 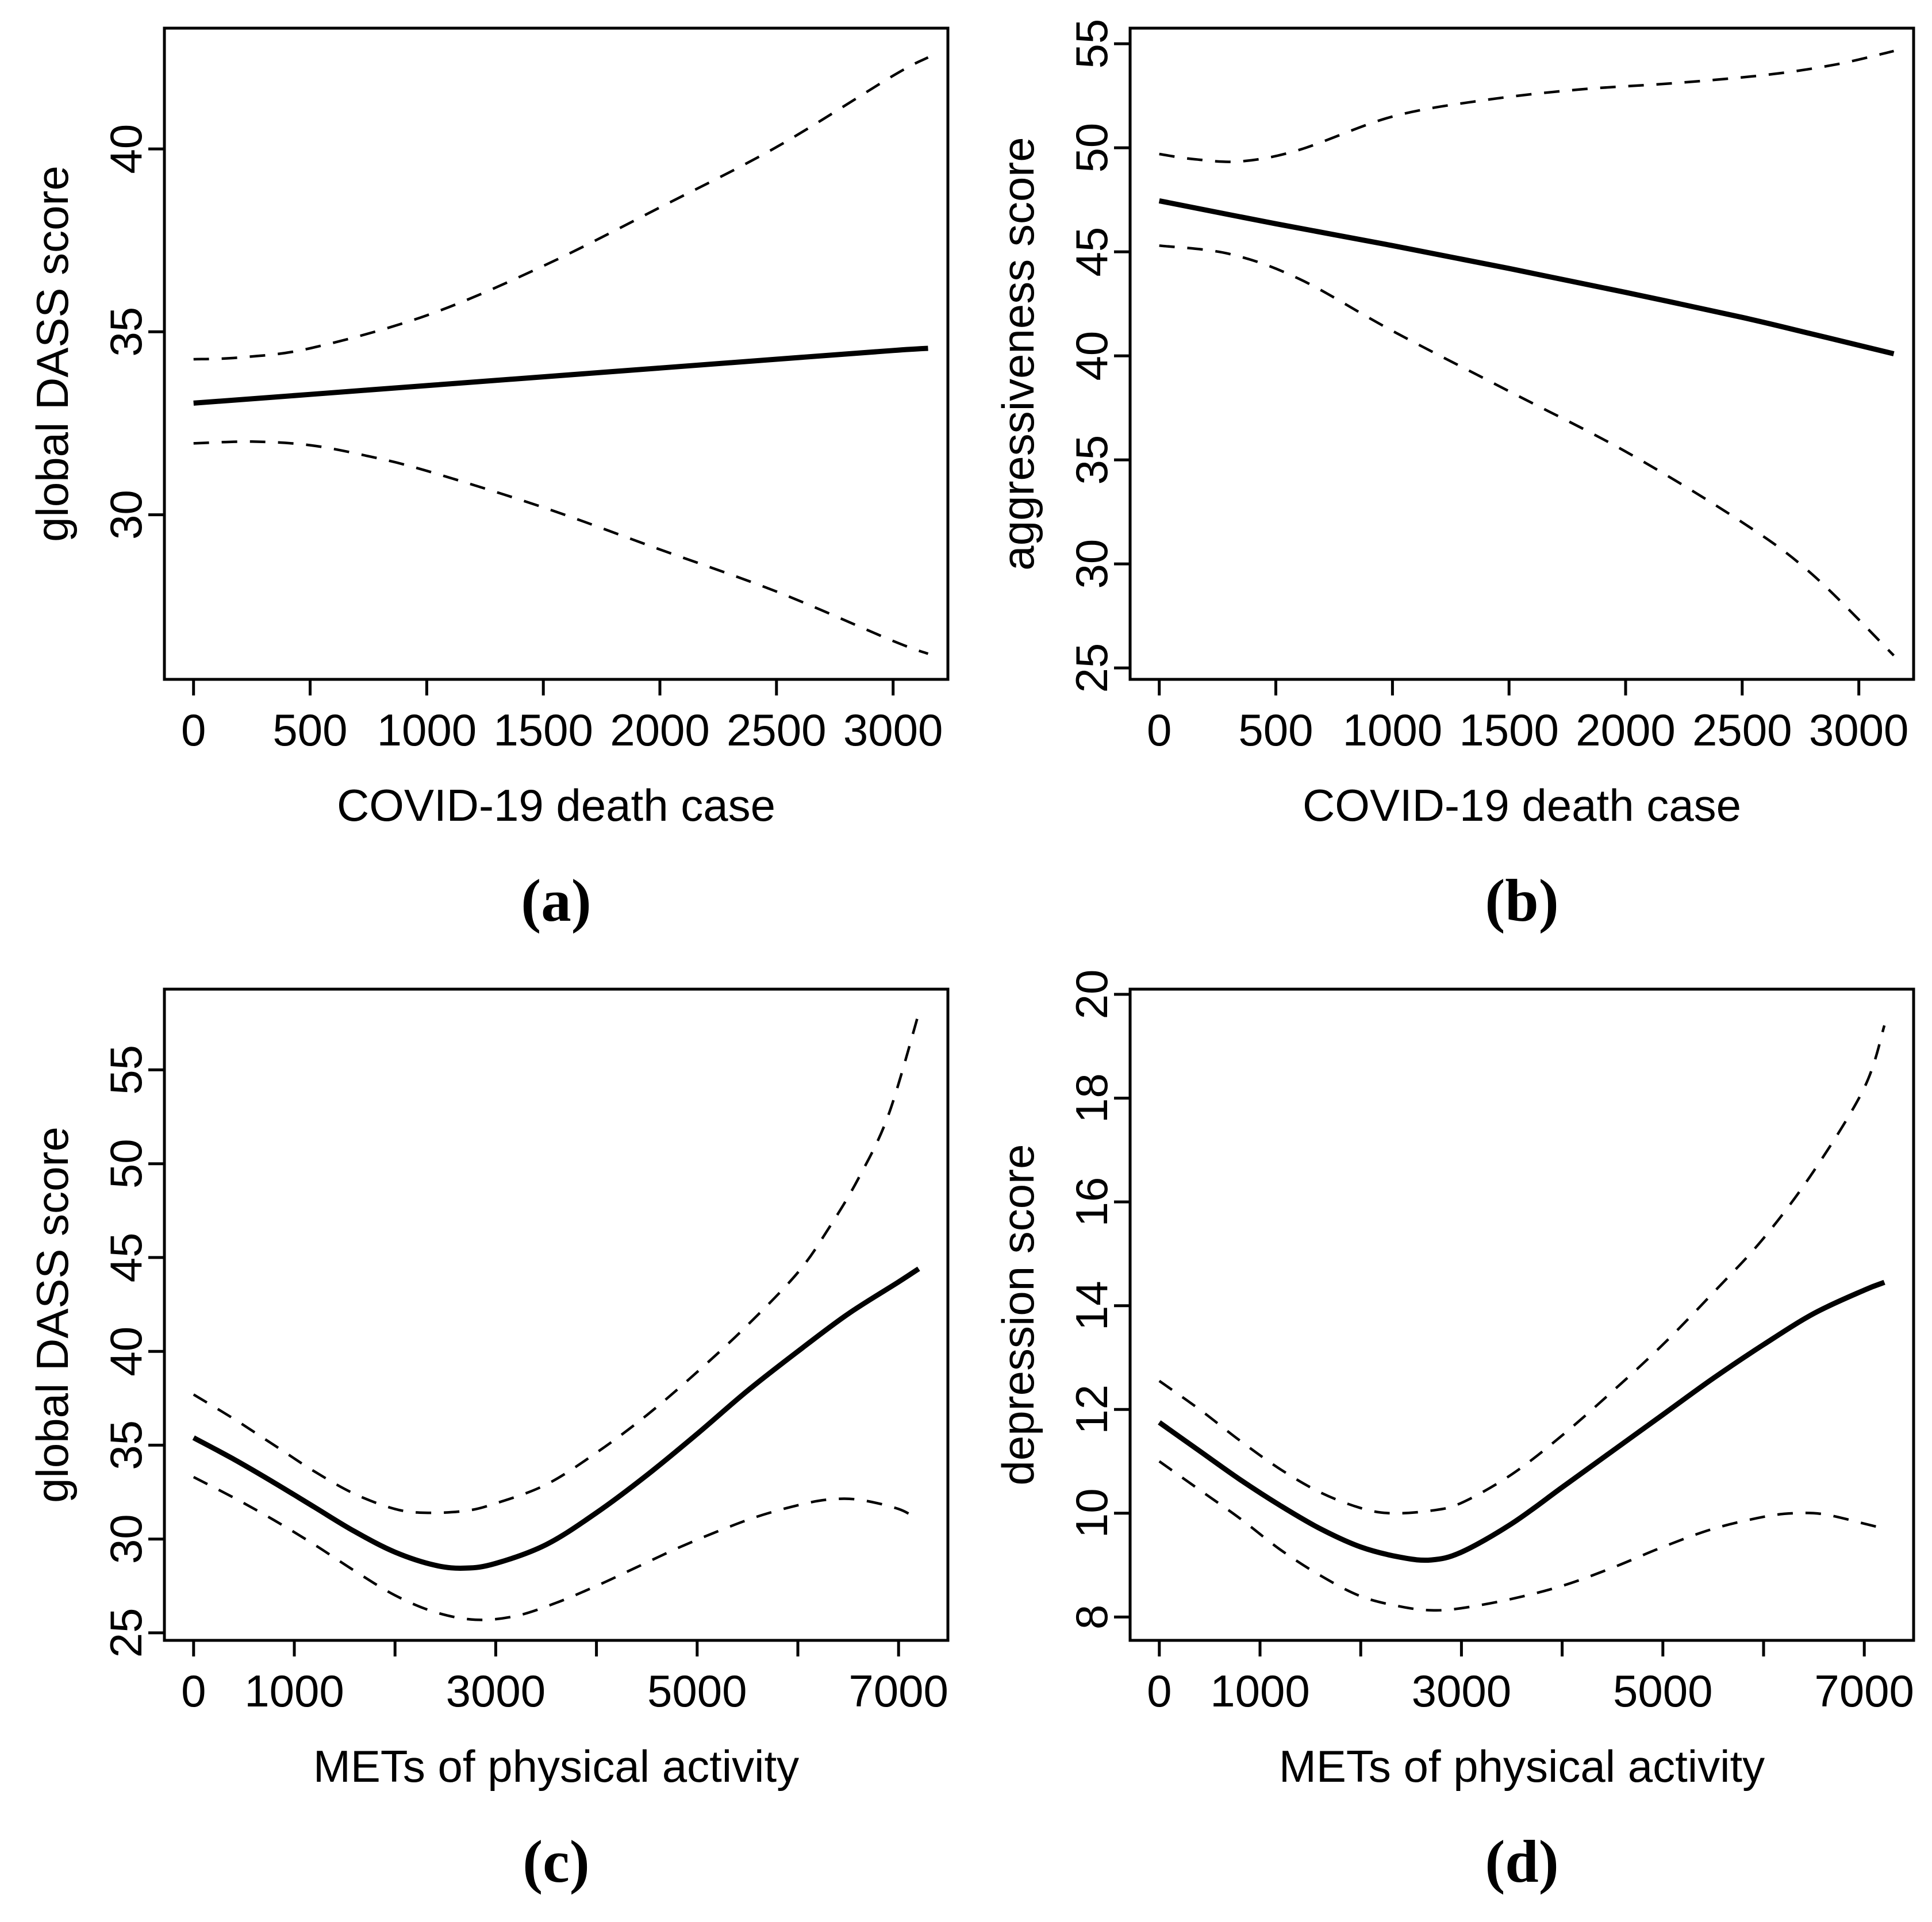 What do you see at coordinates (1091, 1410) in the screenshot?
I see `y-tick-label: 12` at bounding box center [1091, 1410].